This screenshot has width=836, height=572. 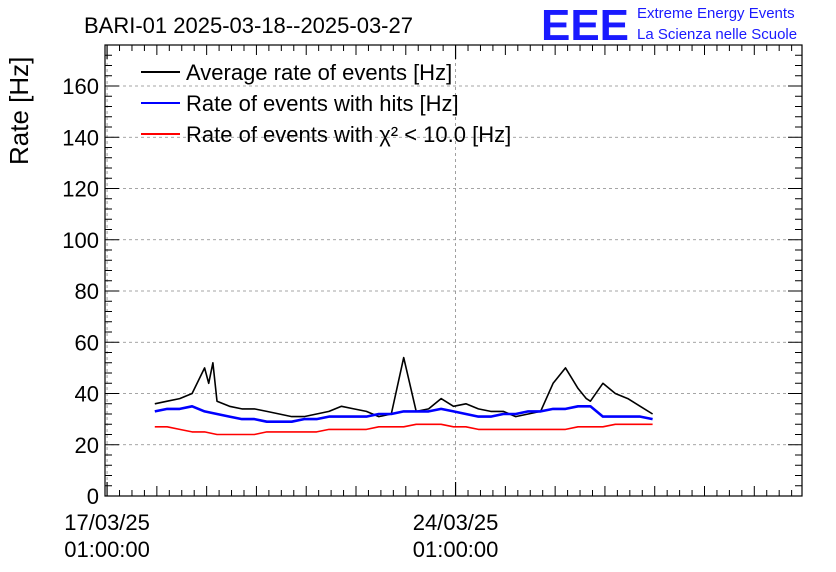 I want to click on y-tick-label: 60, so click(x=87, y=342).